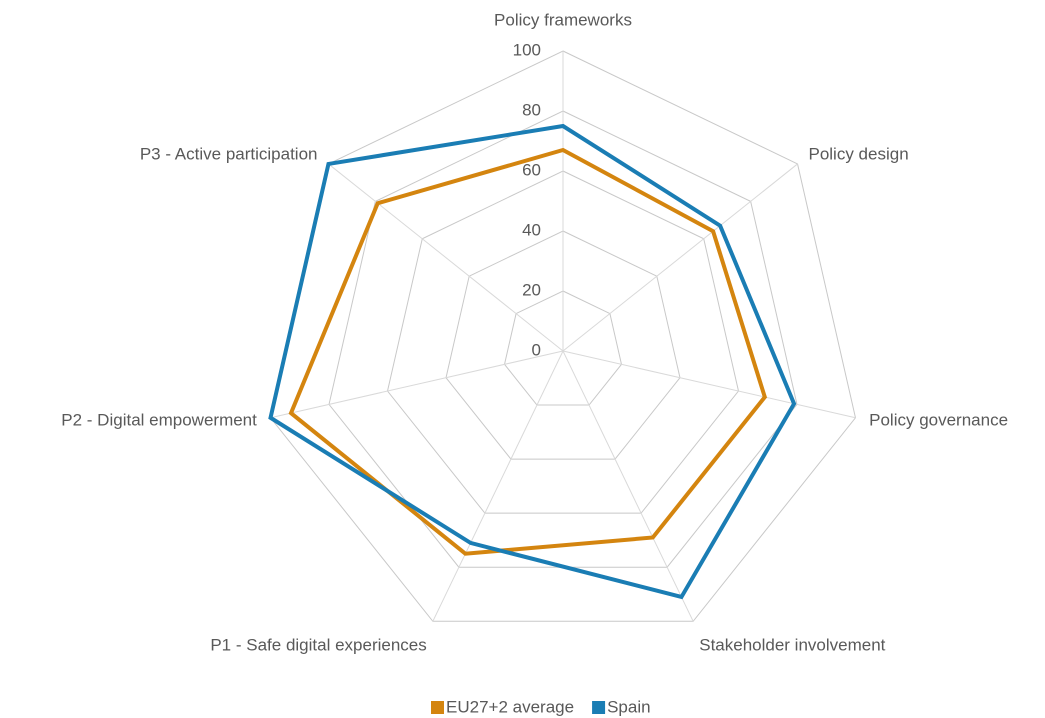 The image size is (1045, 718). Describe the element at coordinates (938, 419) in the screenshot. I see `category-label: Policy governance` at that location.